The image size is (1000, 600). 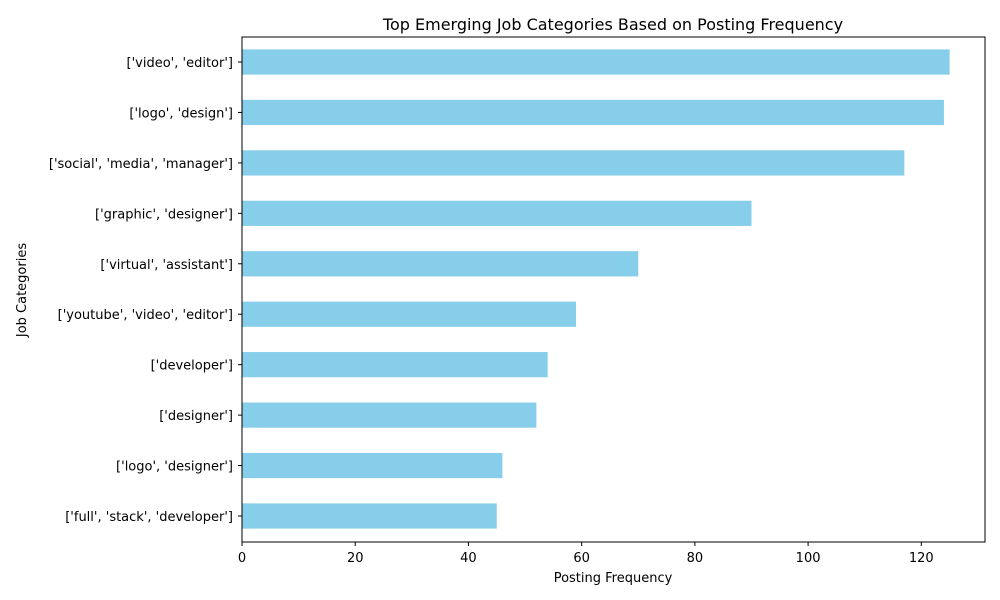 I want to click on x-axis-label: Posting Frequency, so click(x=613, y=578).